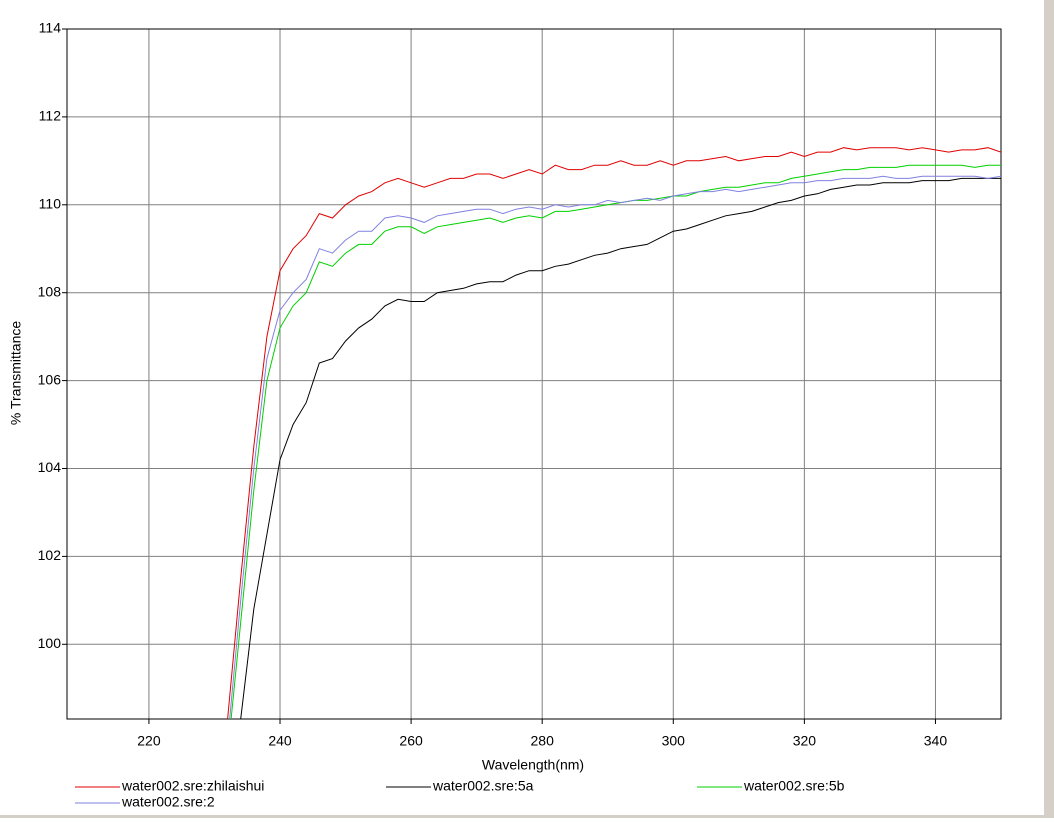 This screenshot has width=1054, height=823. I want to click on legend-label: water002.sre:zhilaishui, so click(192, 786).